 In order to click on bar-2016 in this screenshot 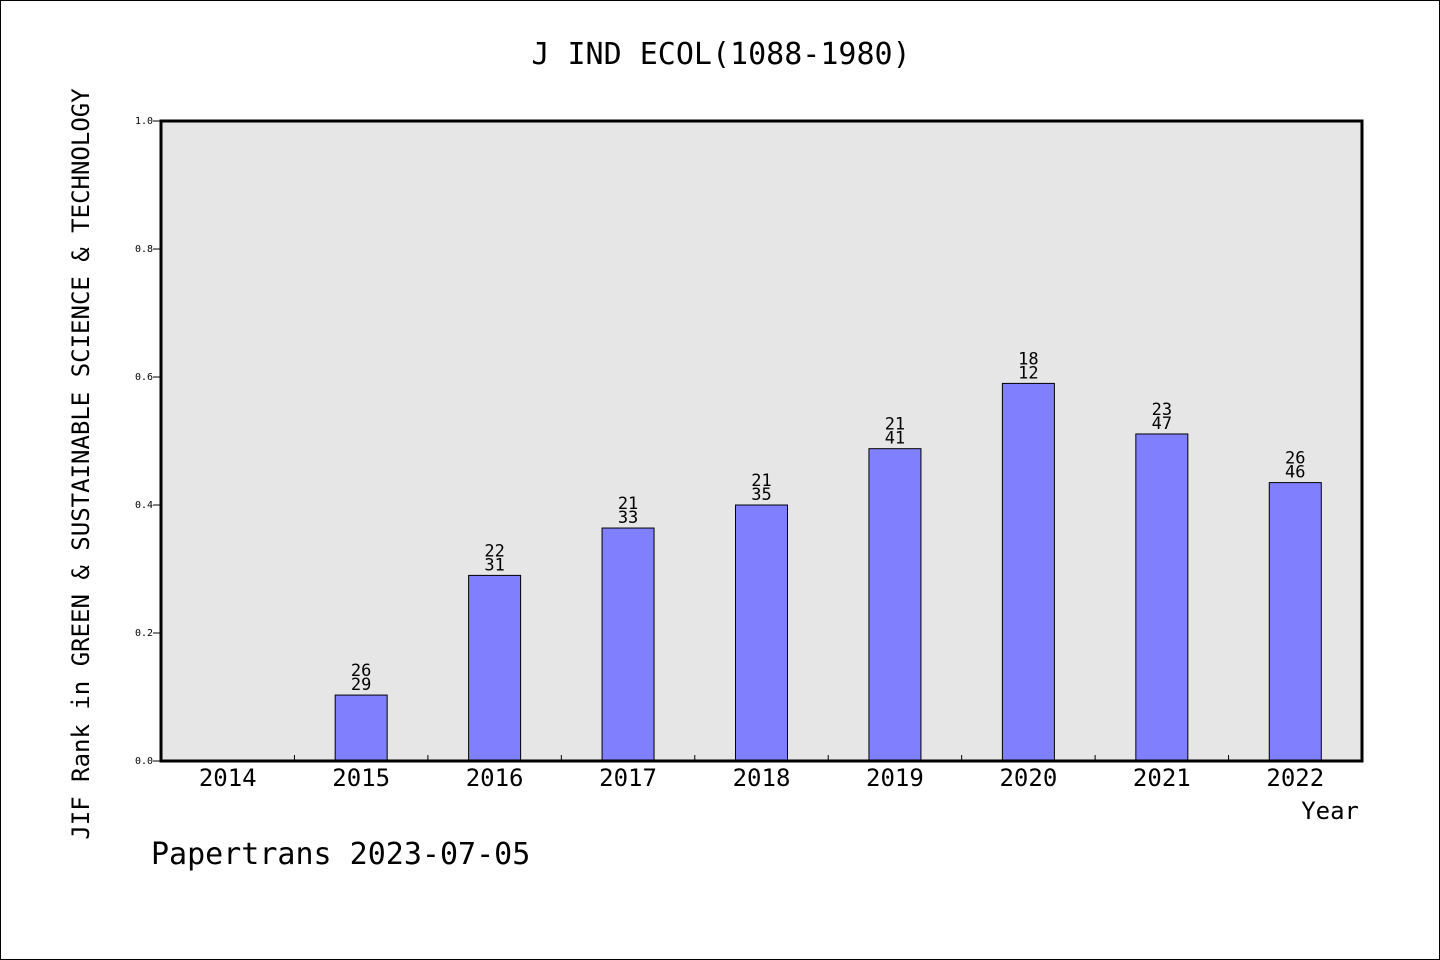, I will do `click(495, 668)`.